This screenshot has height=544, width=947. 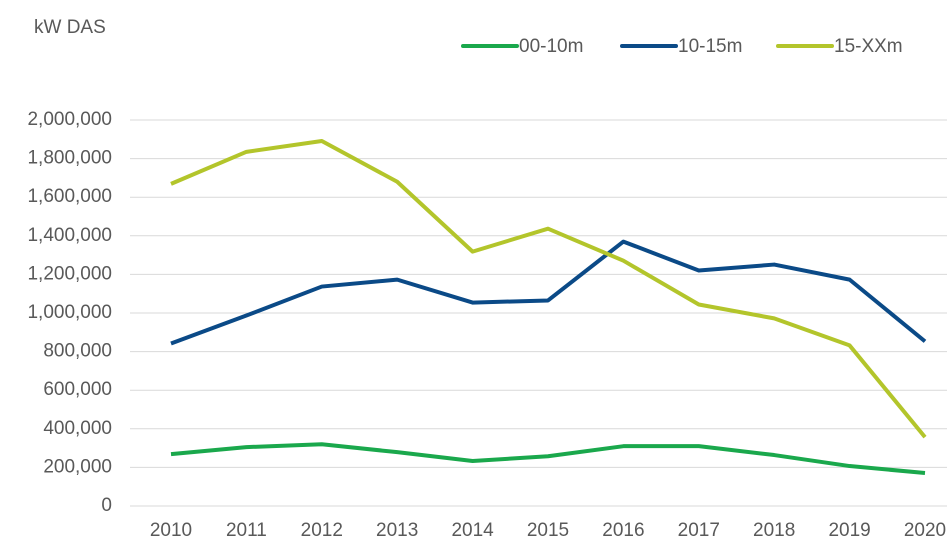 I want to click on x-tick-label: 2013, so click(x=397, y=530).